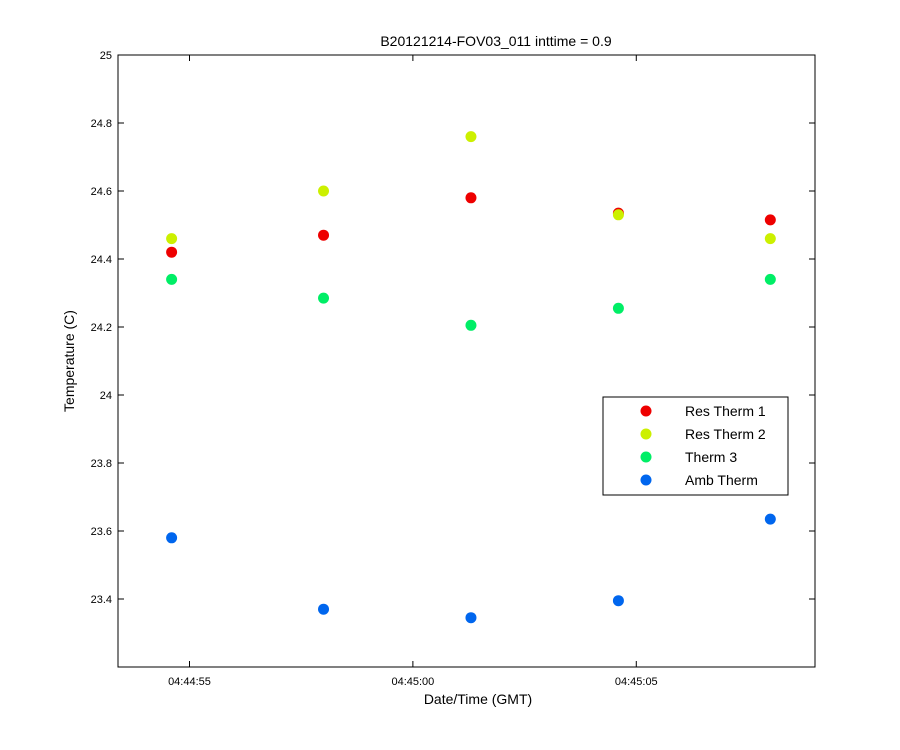 The width and height of the screenshot is (900, 750). What do you see at coordinates (101, 192) in the screenshot?
I see `y-tick-label: 24.6` at bounding box center [101, 192].